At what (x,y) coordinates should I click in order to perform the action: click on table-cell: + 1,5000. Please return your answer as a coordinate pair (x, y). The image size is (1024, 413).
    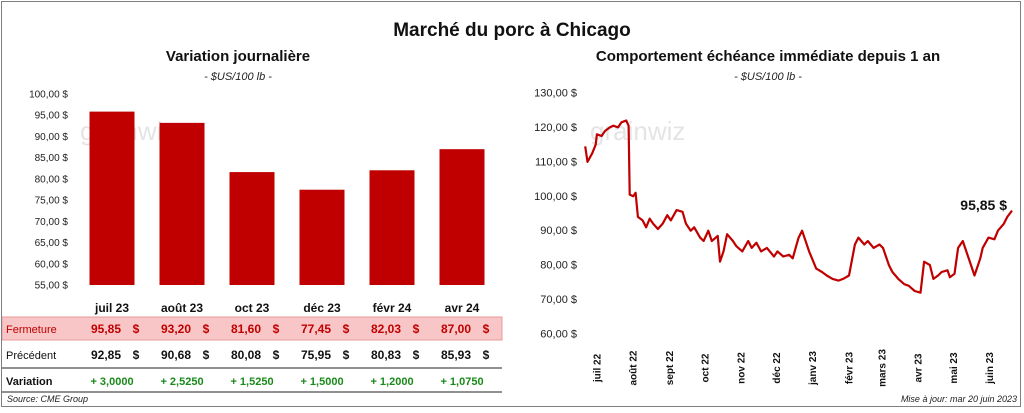
    Looking at the image, I should click on (321, 382).